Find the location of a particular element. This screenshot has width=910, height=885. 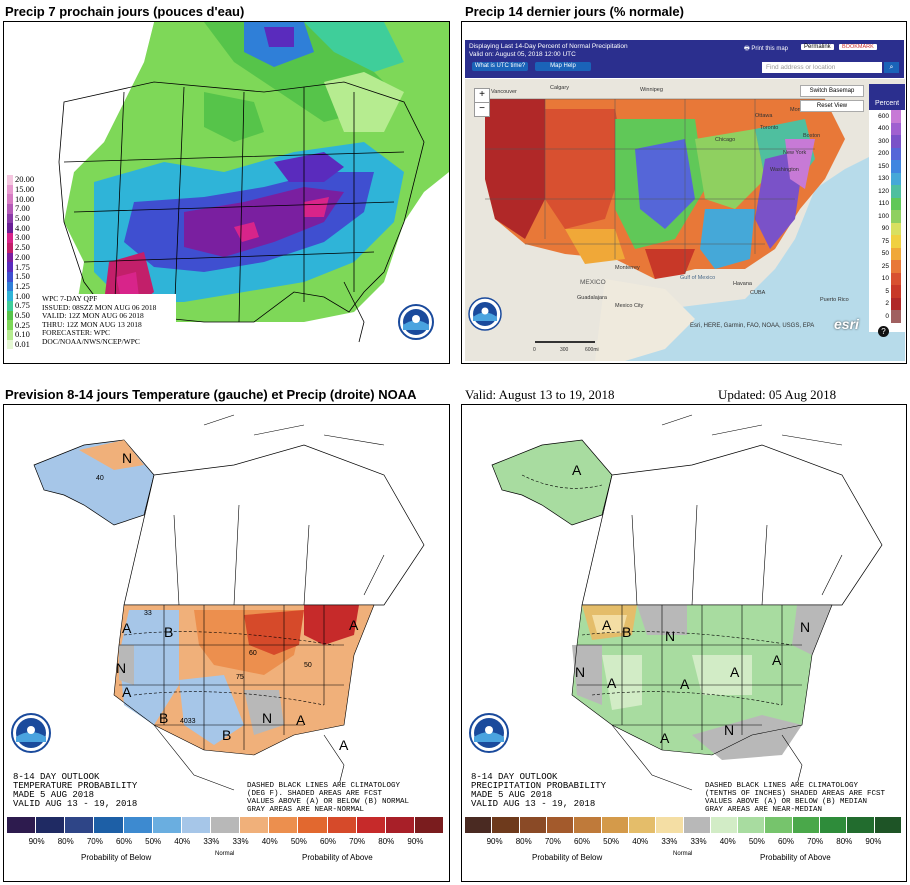

percent-legend-value: 10 is located at coordinates (885, 279).